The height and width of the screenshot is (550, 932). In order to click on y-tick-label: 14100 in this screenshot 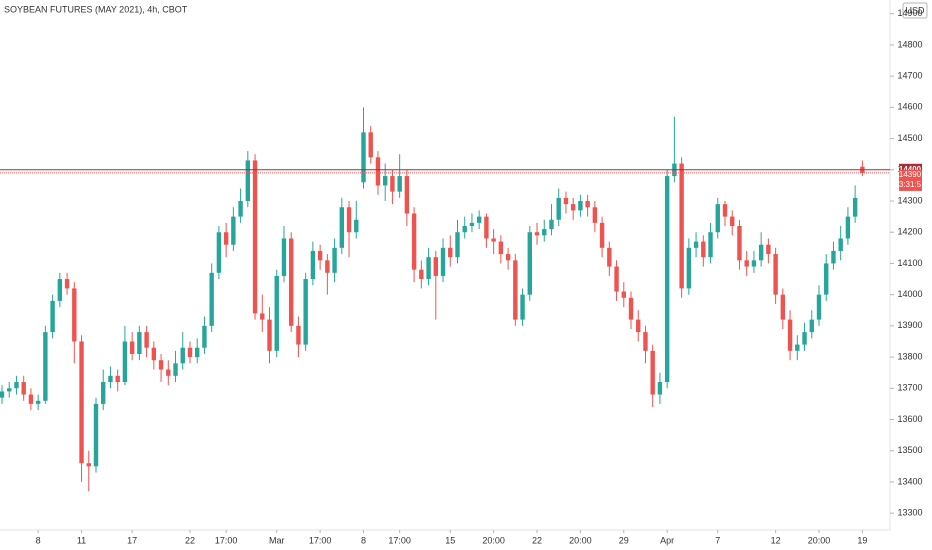, I will do `click(909, 263)`.